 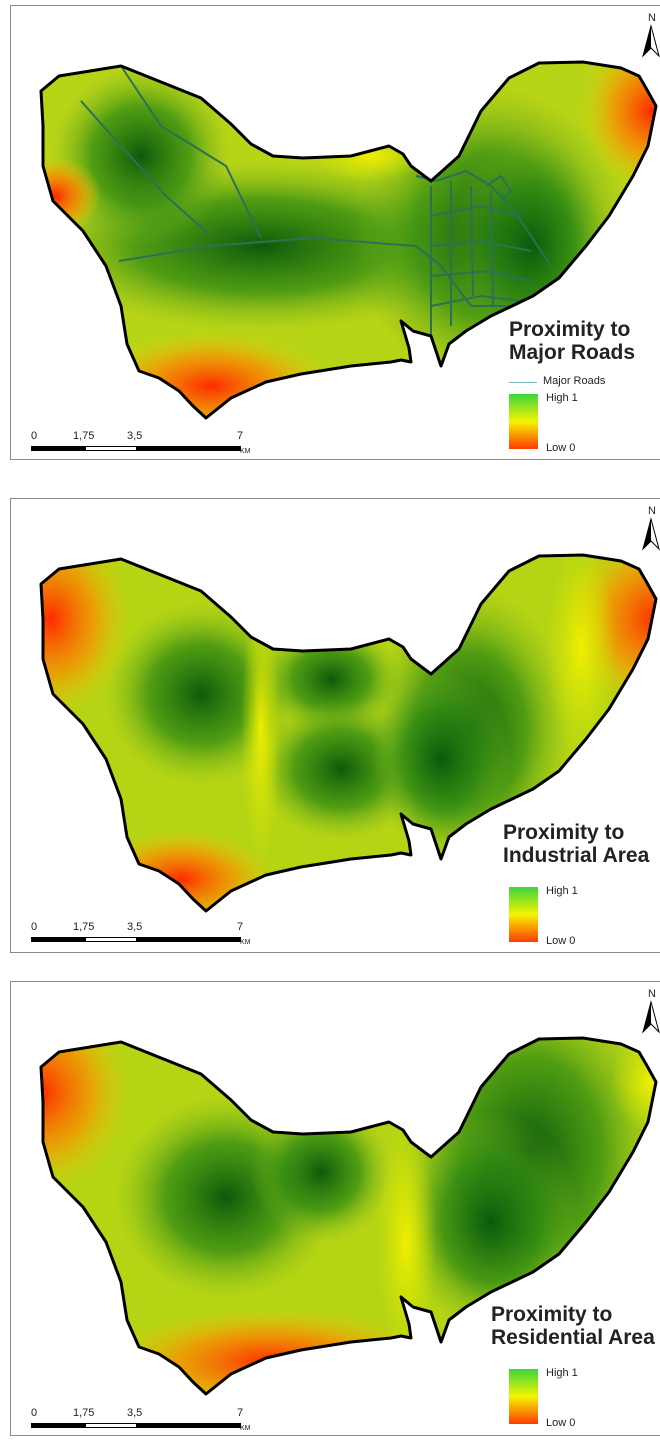 I want to click on road-line-swatch, so click(x=523, y=382).